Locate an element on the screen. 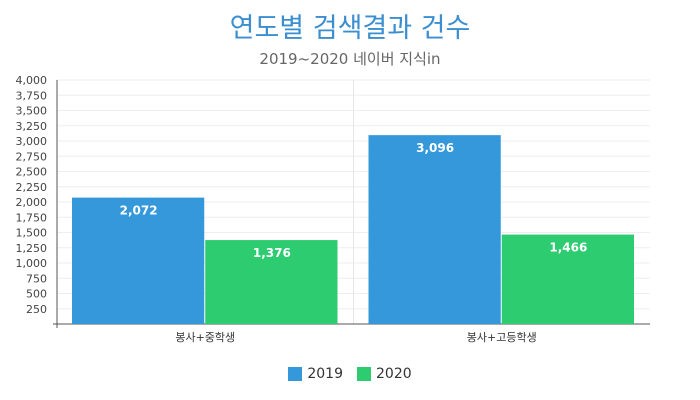 The height and width of the screenshot is (400, 700). y-tick-label: 1,500 is located at coordinates (32, 233).